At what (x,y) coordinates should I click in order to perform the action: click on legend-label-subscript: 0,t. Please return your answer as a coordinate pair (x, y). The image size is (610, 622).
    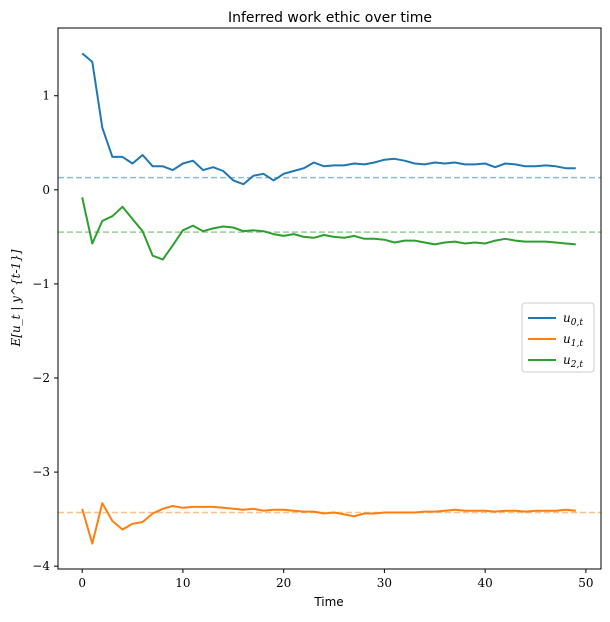
    Looking at the image, I should click on (577, 323).